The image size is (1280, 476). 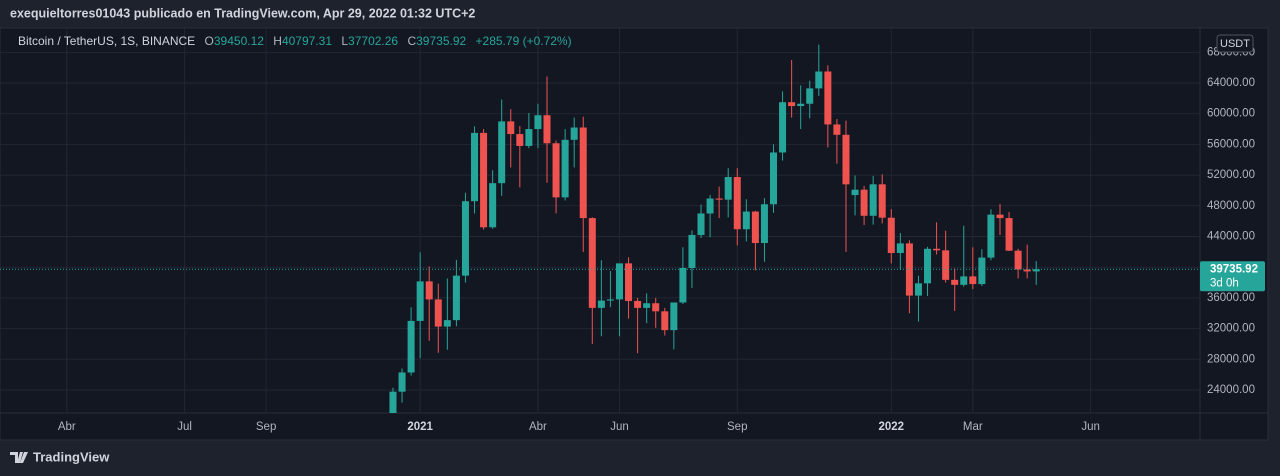 I want to click on logo-icon, so click(x=19, y=457).